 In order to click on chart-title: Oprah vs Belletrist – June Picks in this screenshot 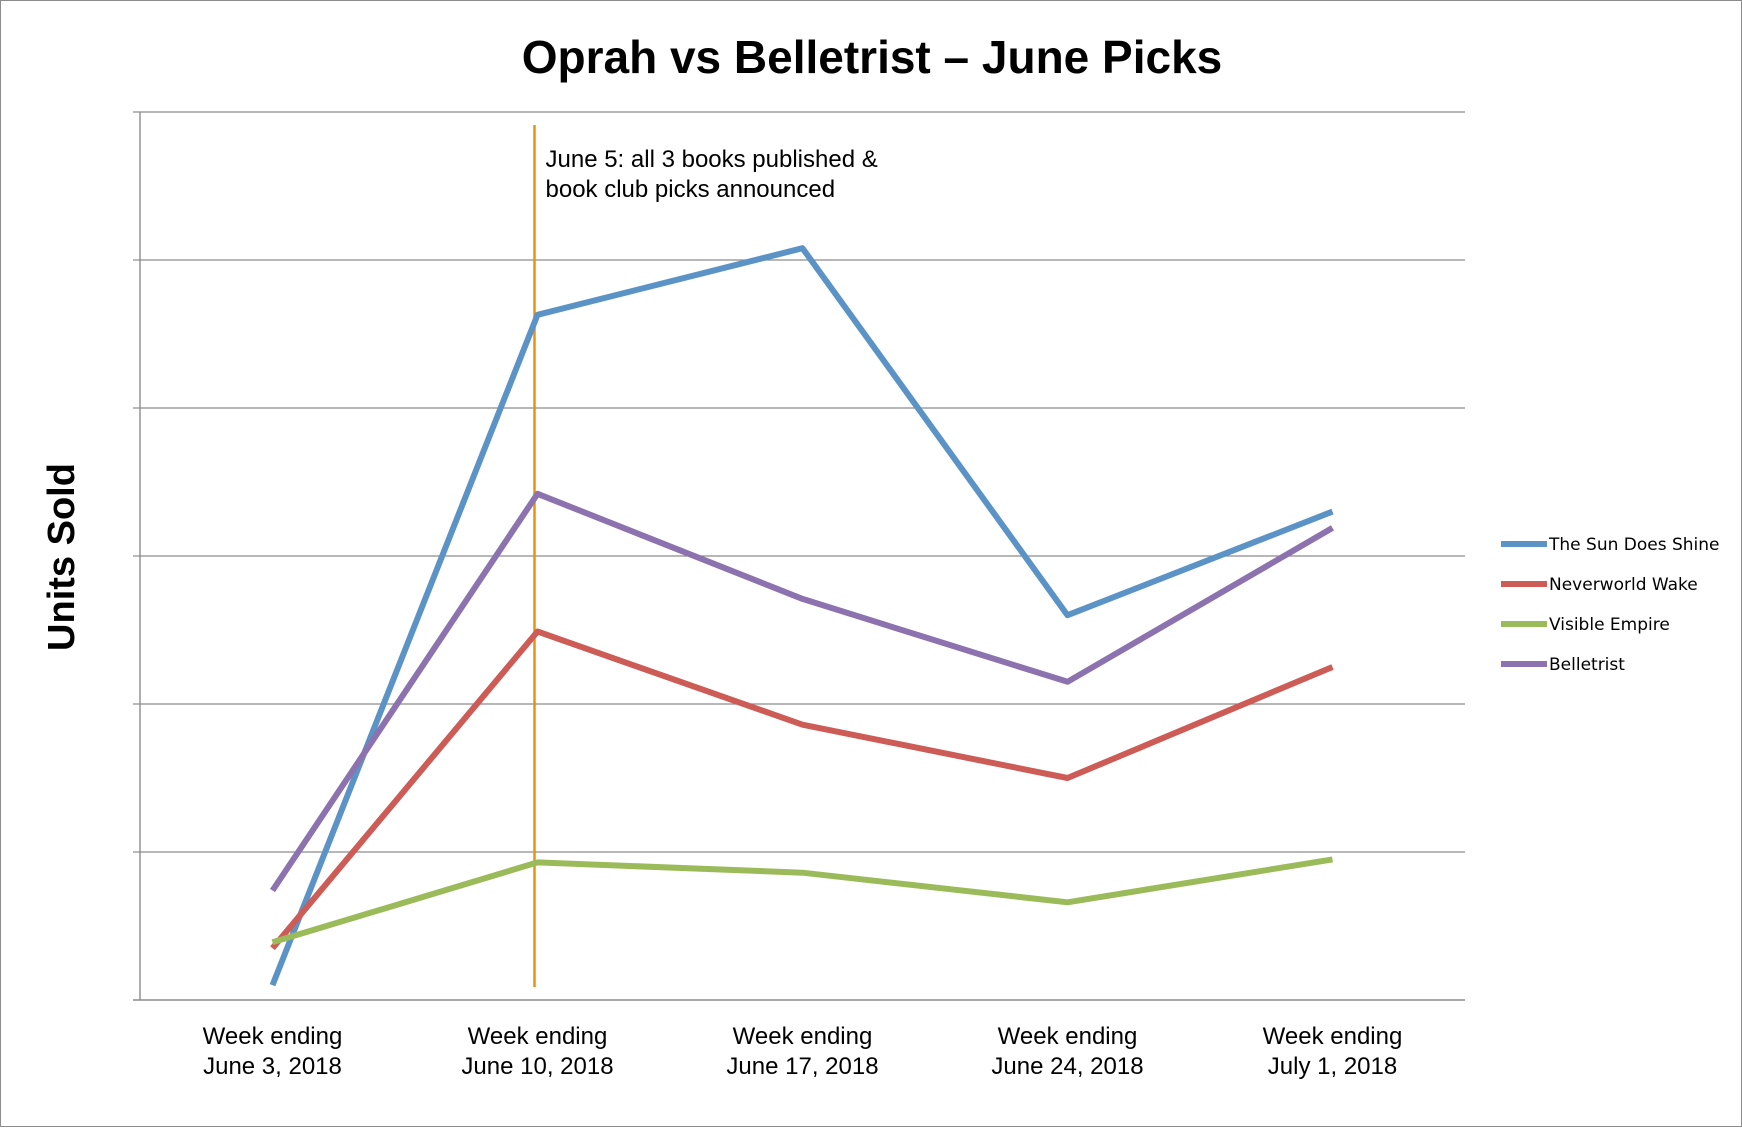, I will do `click(872, 57)`.